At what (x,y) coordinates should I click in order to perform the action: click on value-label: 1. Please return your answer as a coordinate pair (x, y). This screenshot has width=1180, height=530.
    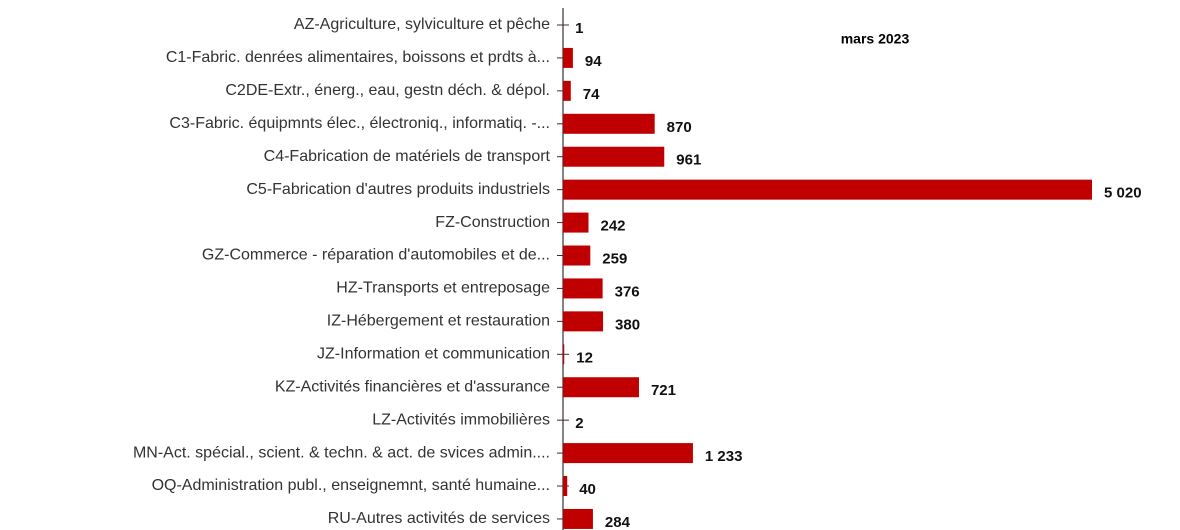
    Looking at the image, I should click on (579, 28).